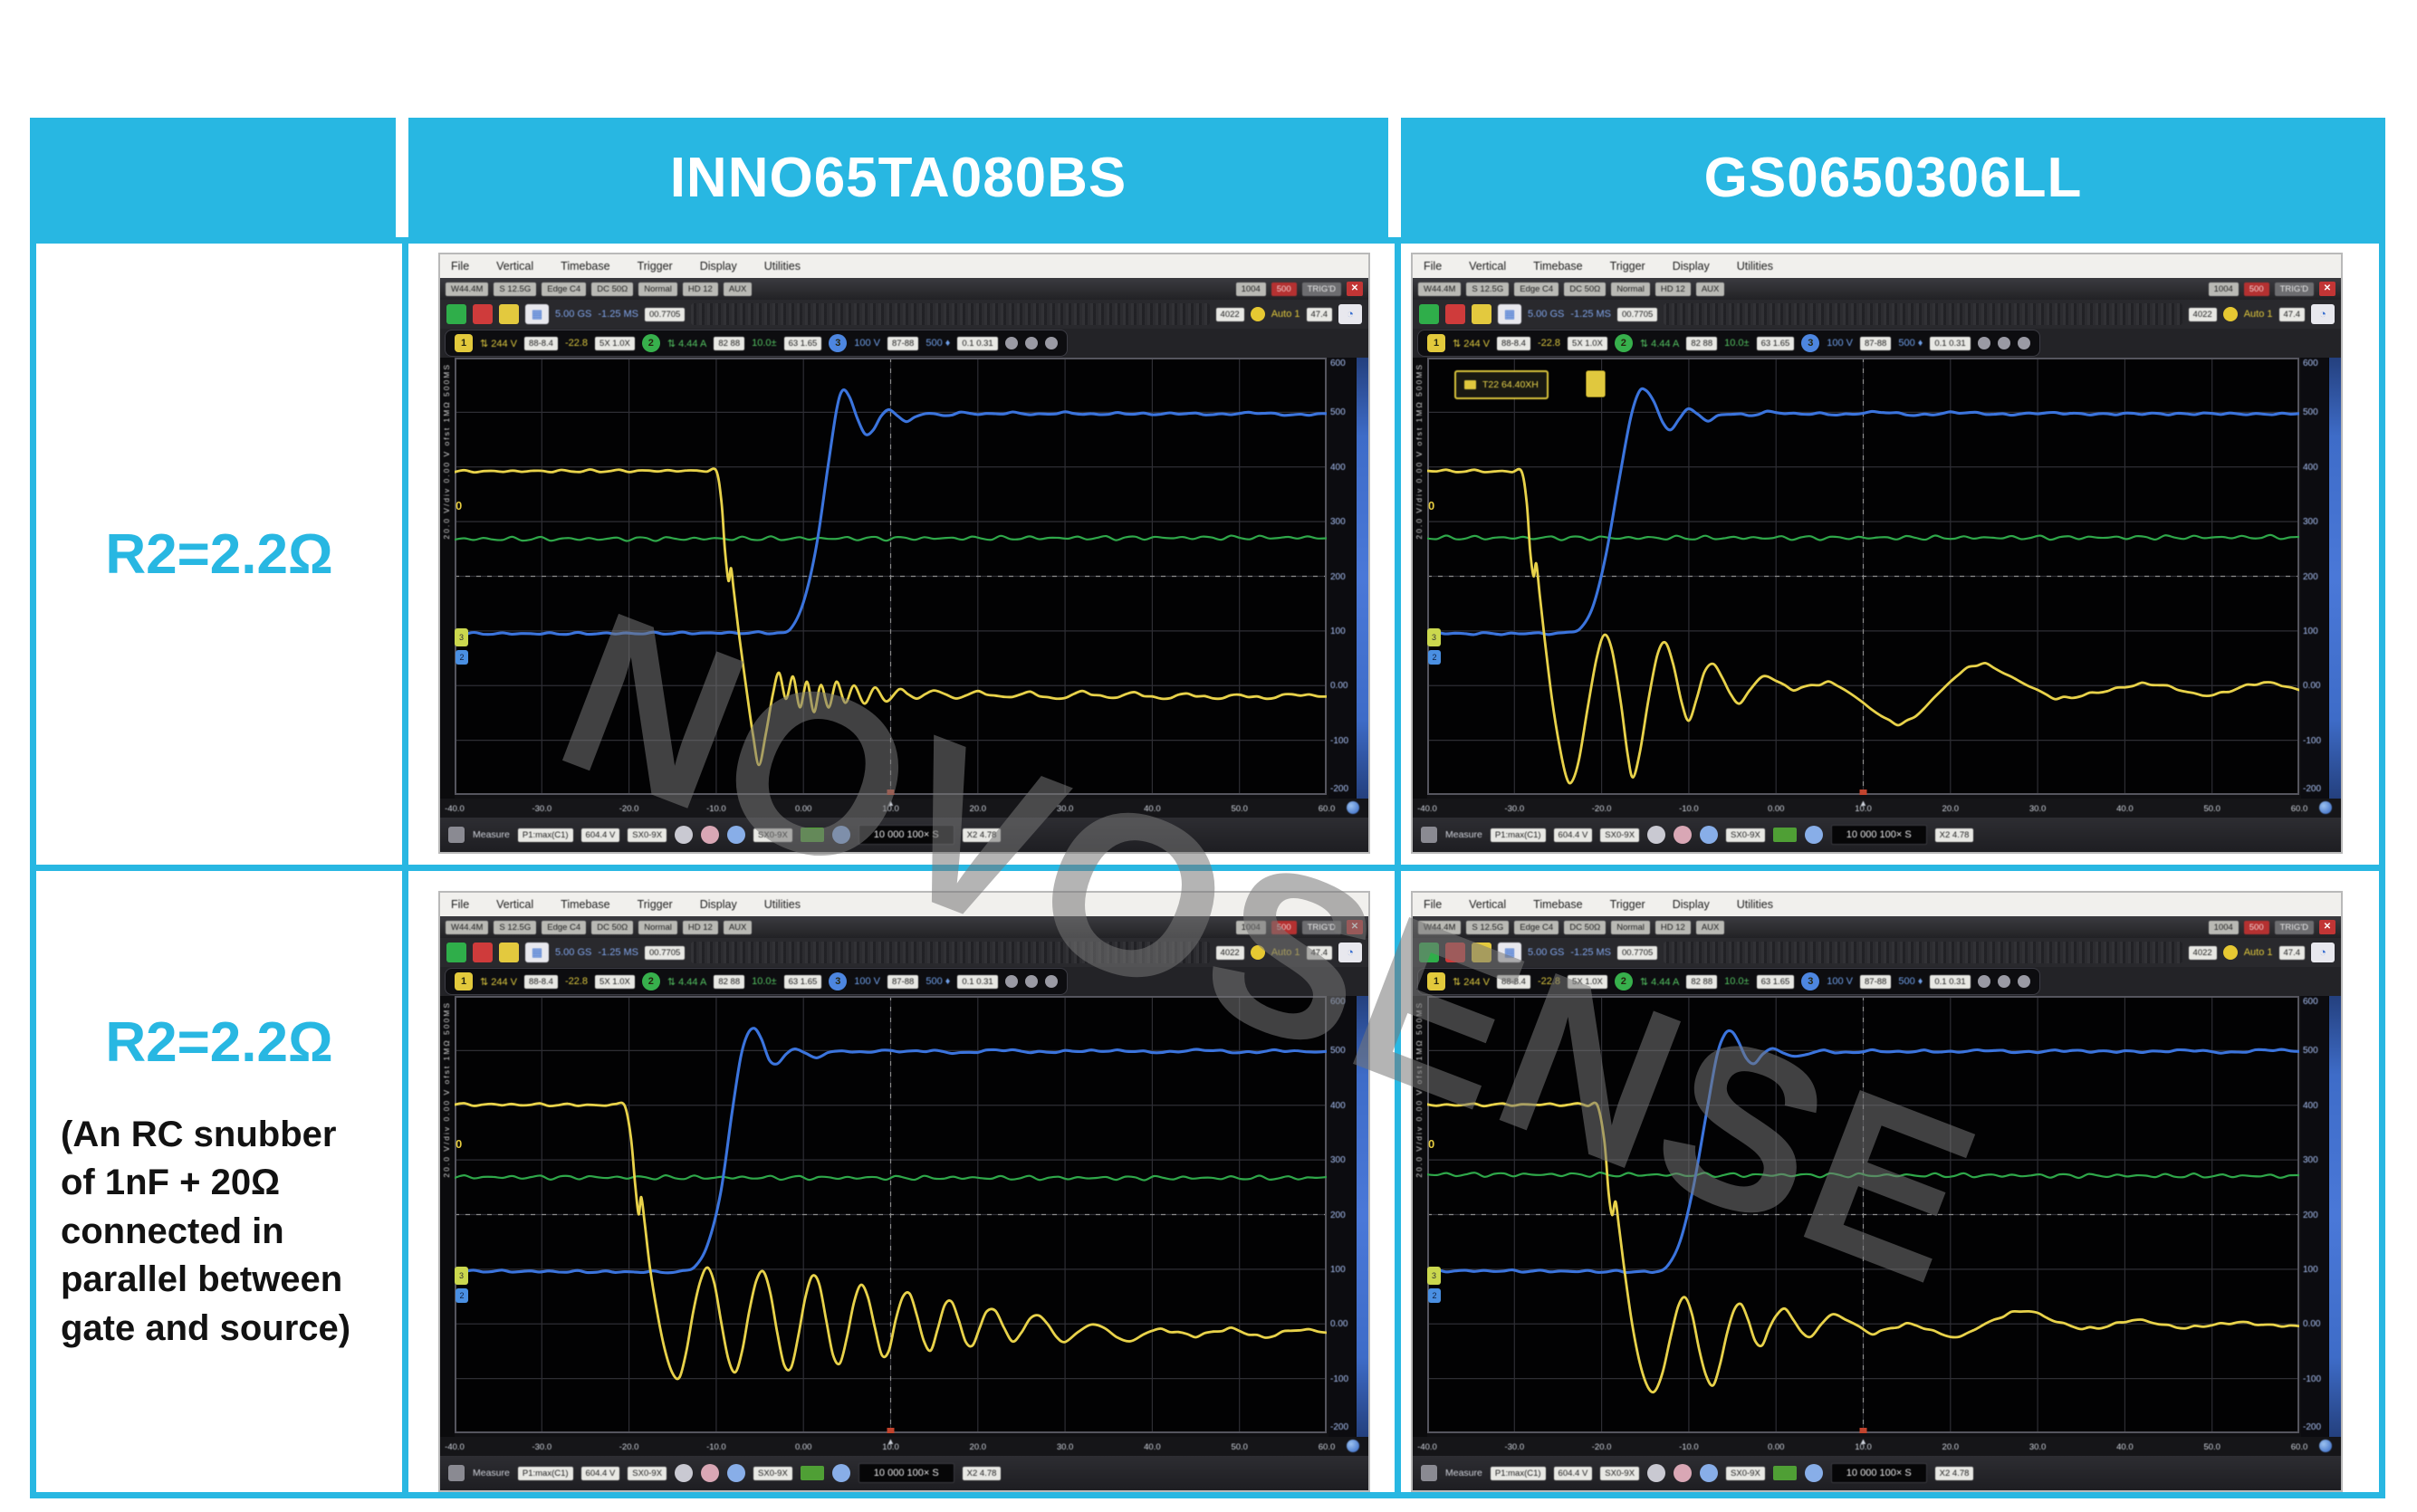 The image size is (2417, 1512). Describe the element at coordinates (1435, 1295) in the screenshot. I see `channel-offset-marker: 2` at that location.